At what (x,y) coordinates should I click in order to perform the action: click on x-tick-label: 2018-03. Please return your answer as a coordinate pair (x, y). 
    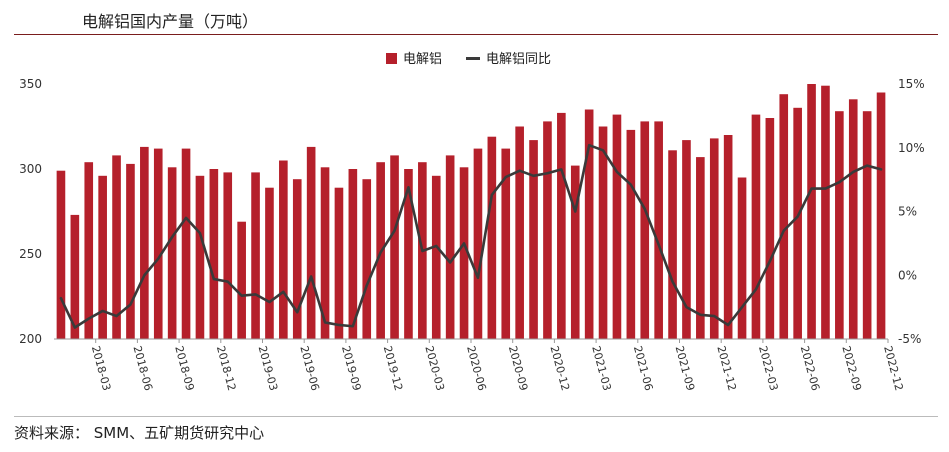
    Looking at the image, I should click on (101, 368).